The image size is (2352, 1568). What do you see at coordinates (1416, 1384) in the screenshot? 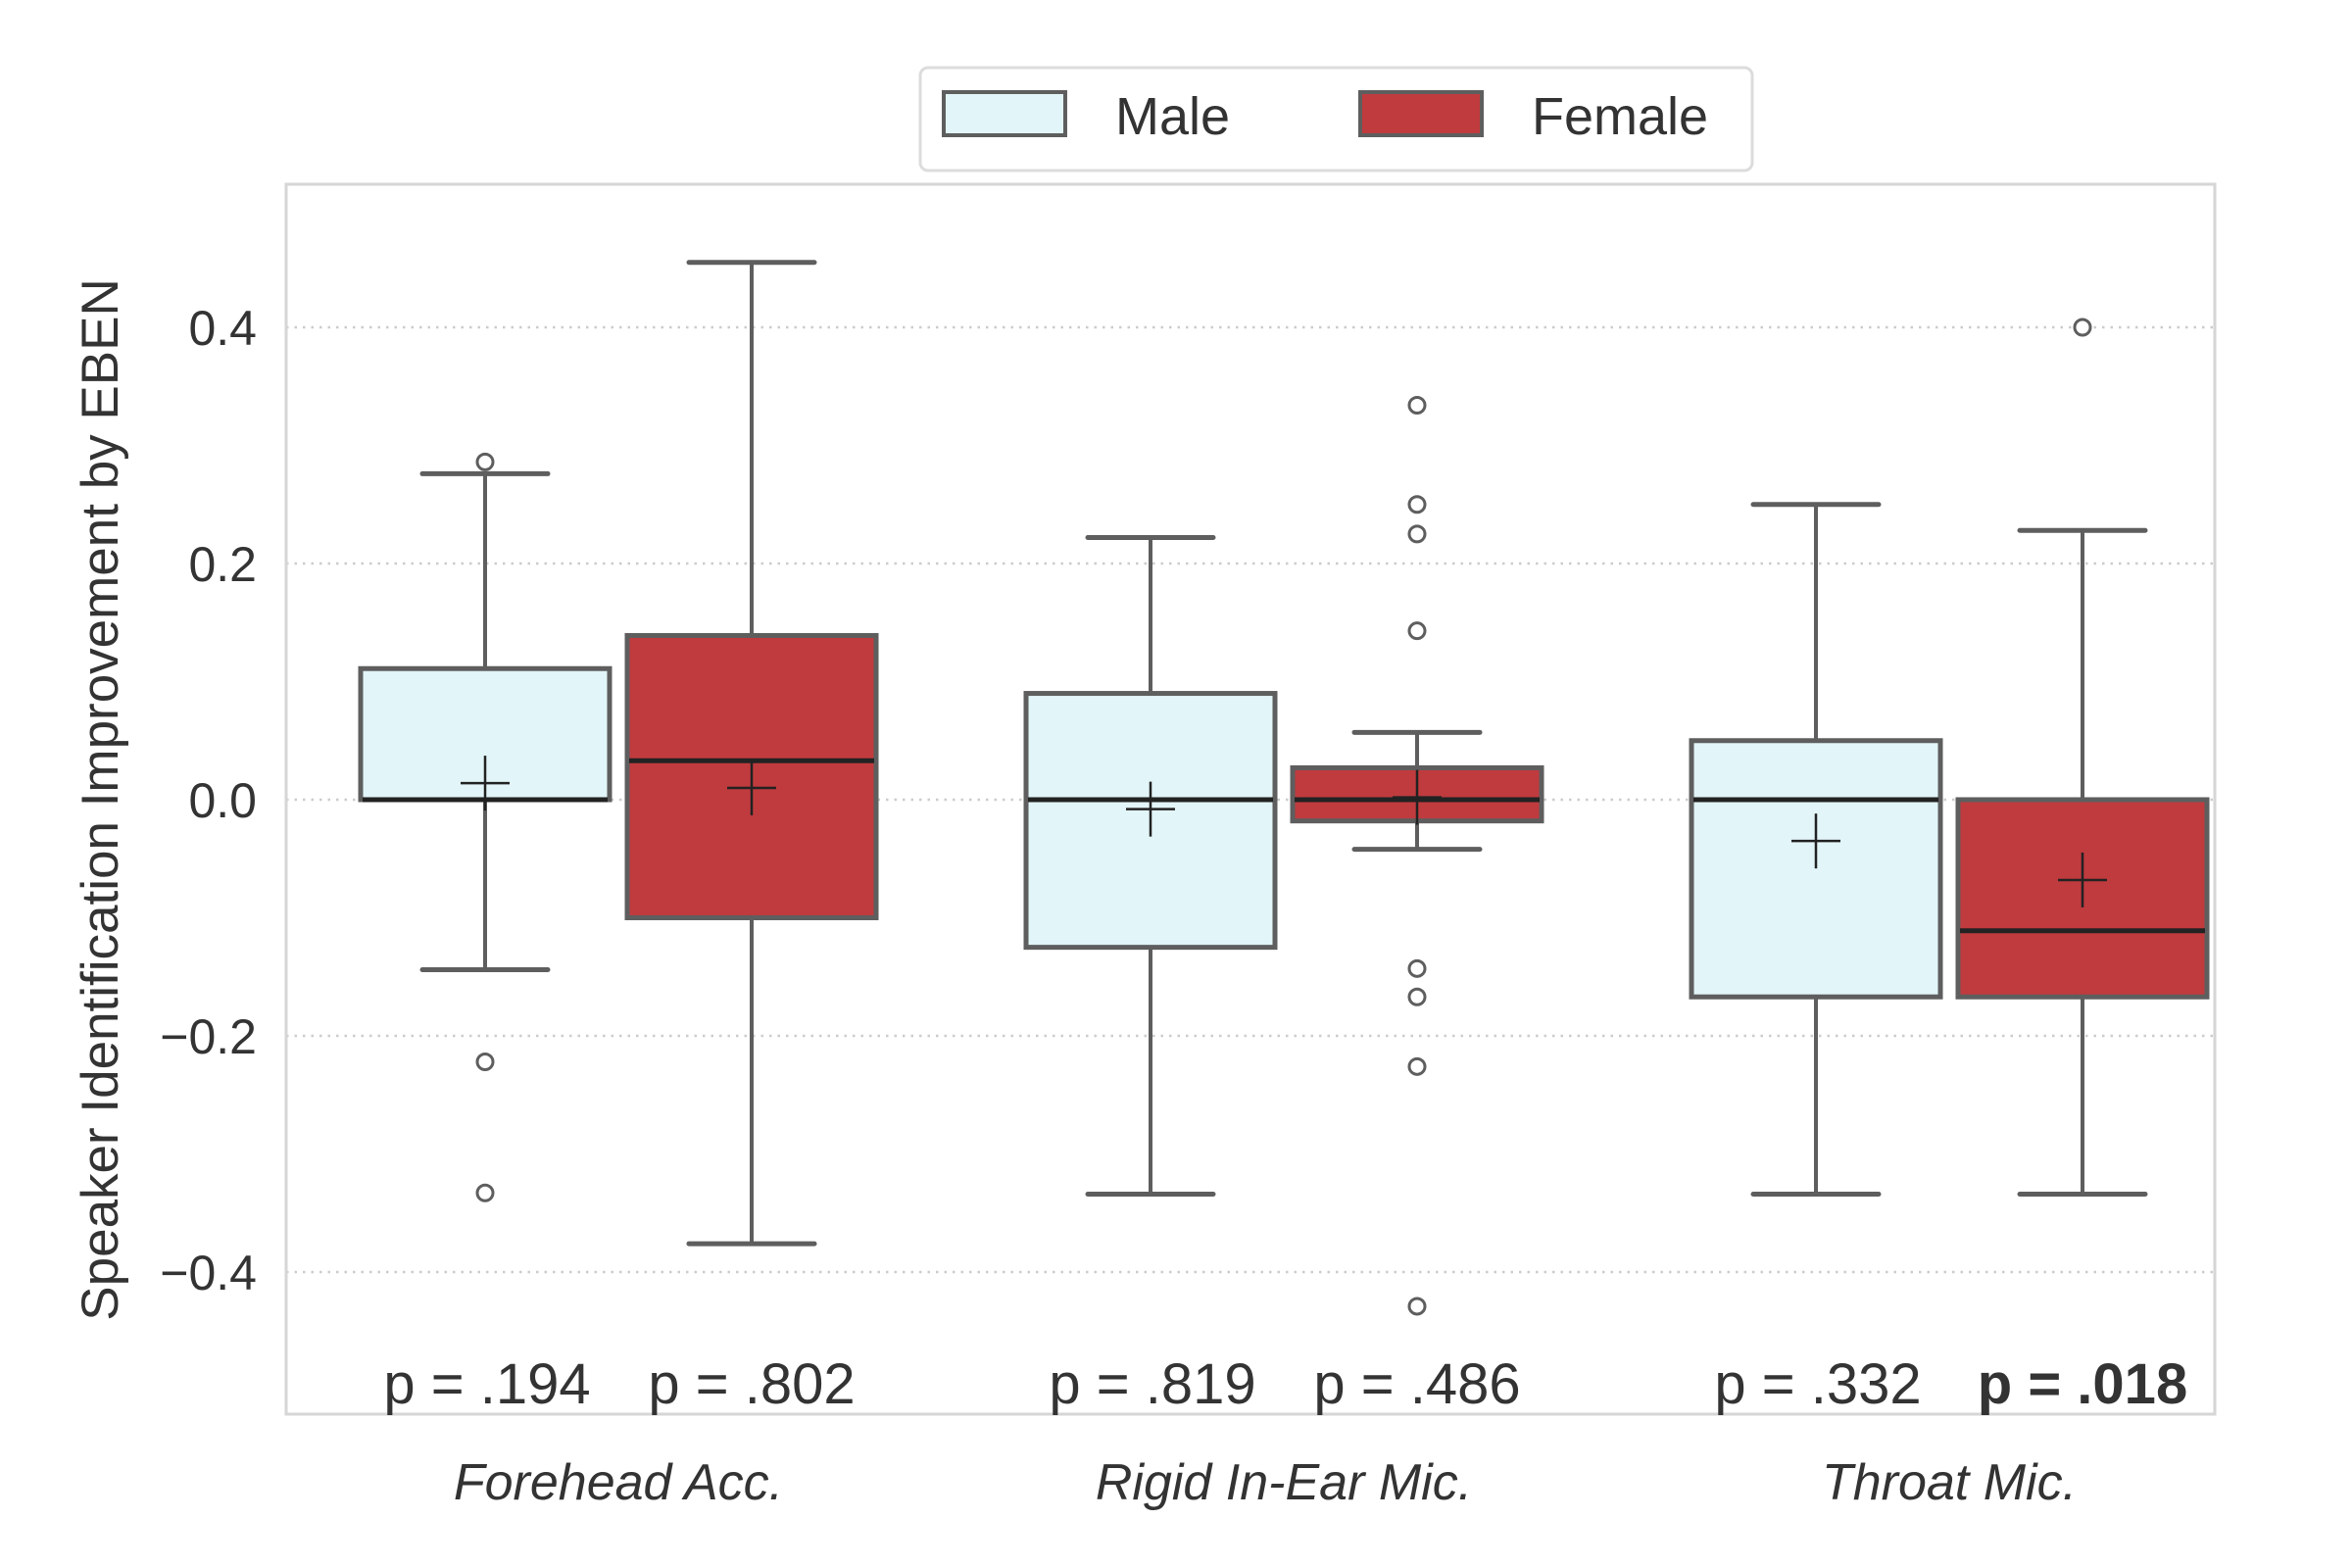
I see `p-value-label: p = .486` at bounding box center [1416, 1384].